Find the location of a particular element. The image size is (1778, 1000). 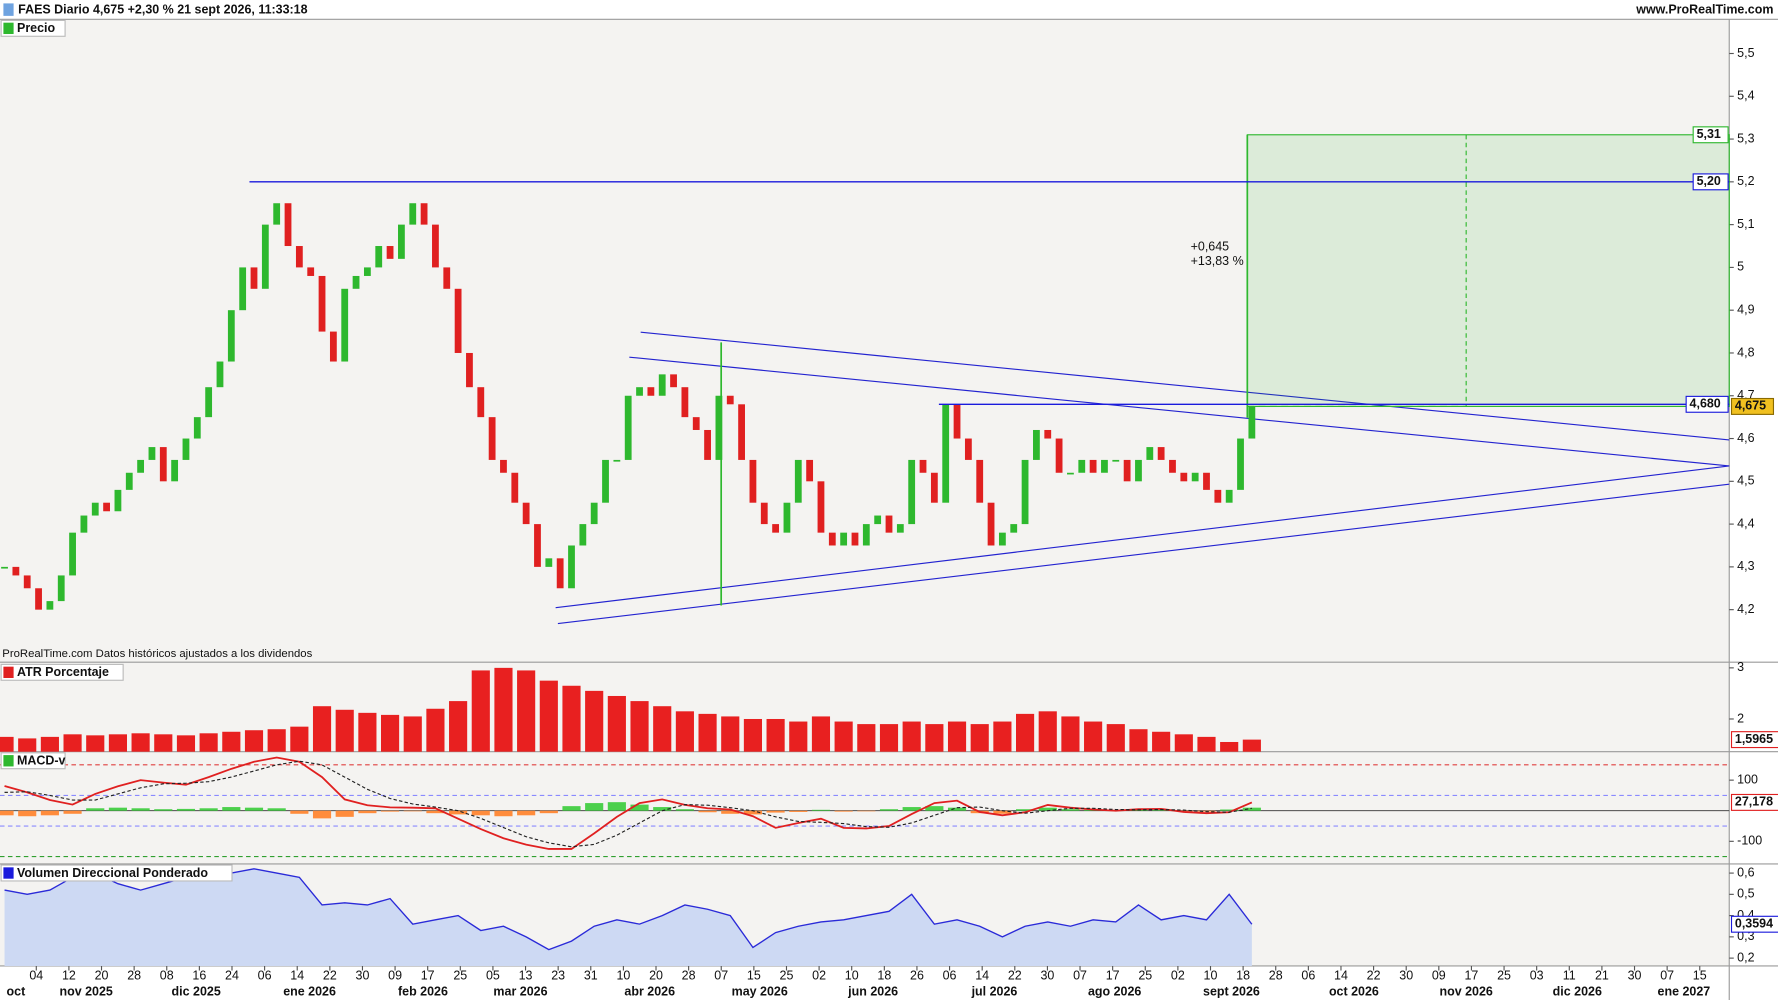

x-tick-label: 22 is located at coordinates (330, 975).